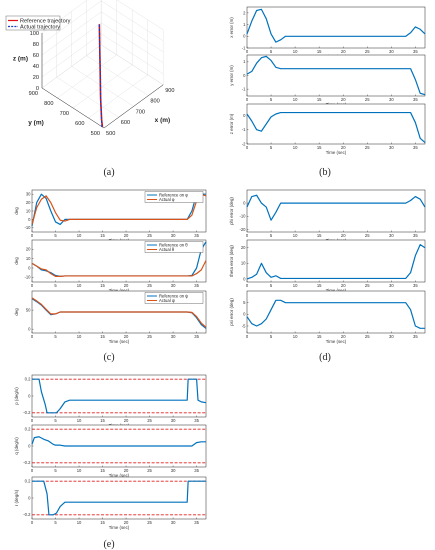 This screenshot has width=435, height=550. I want to click on wall-grid-line, so click(140, 15).